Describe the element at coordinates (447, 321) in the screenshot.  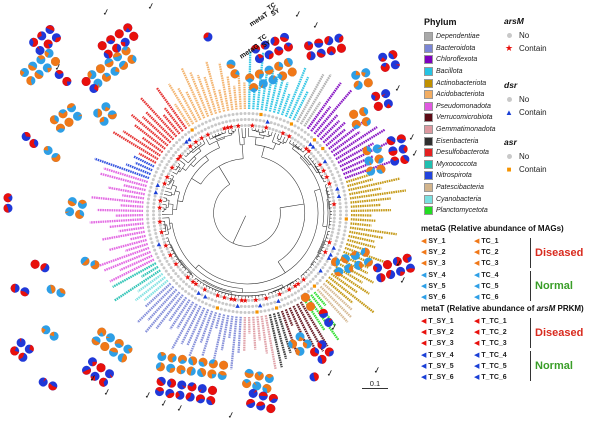
I see `metaT-sample-T_SY_1: ◀ T_SY_1` at that location.